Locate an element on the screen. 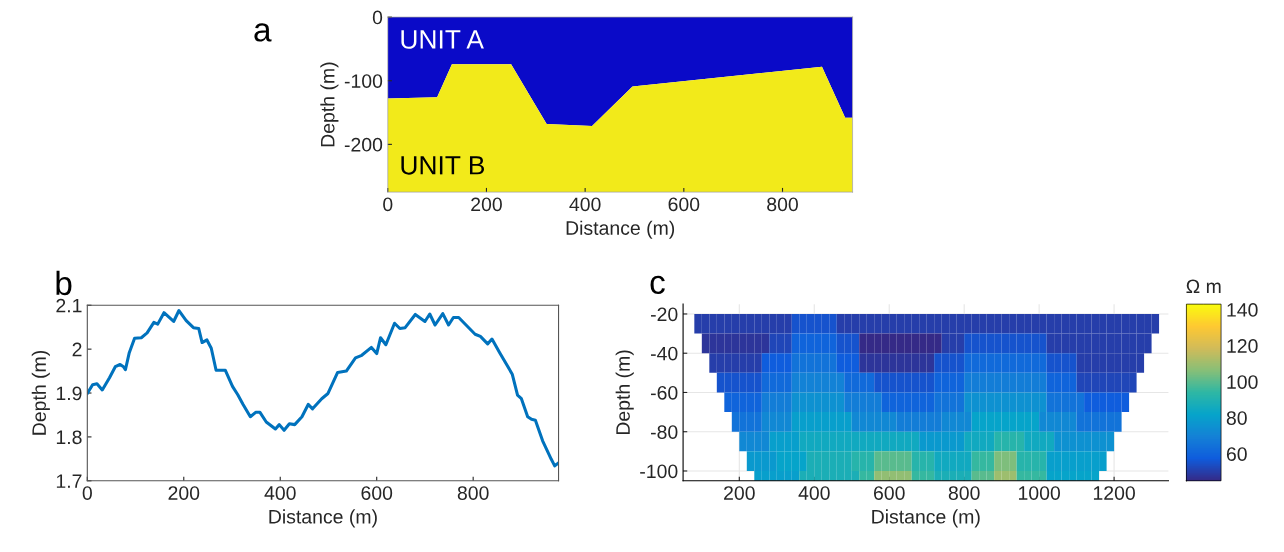 This screenshot has width=1284, height=552. color-bar-label: 80 is located at coordinates (1236, 418).